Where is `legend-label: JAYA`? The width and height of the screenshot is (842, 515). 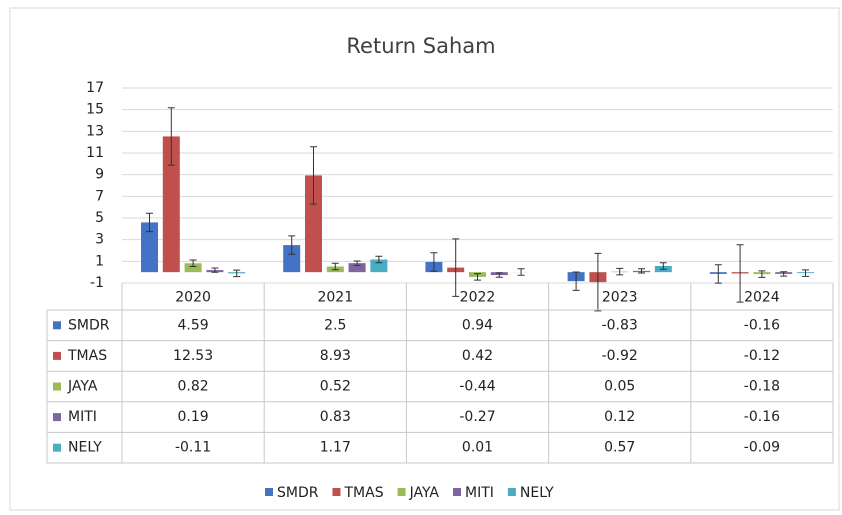 legend-label: JAYA is located at coordinates (424, 493).